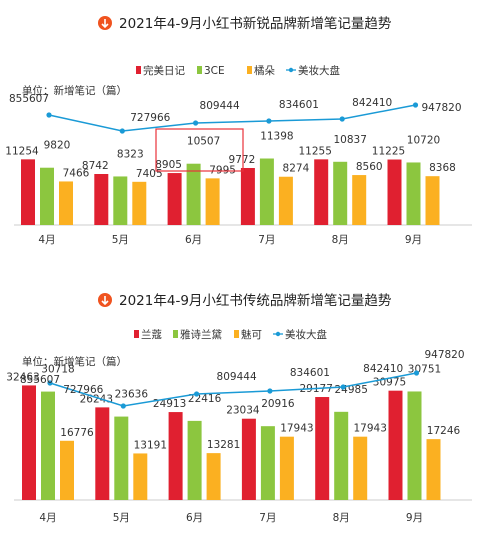  Describe the element at coordinates (444, 431) in the screenshot. I see `bar-value-label: 17246` at that location.